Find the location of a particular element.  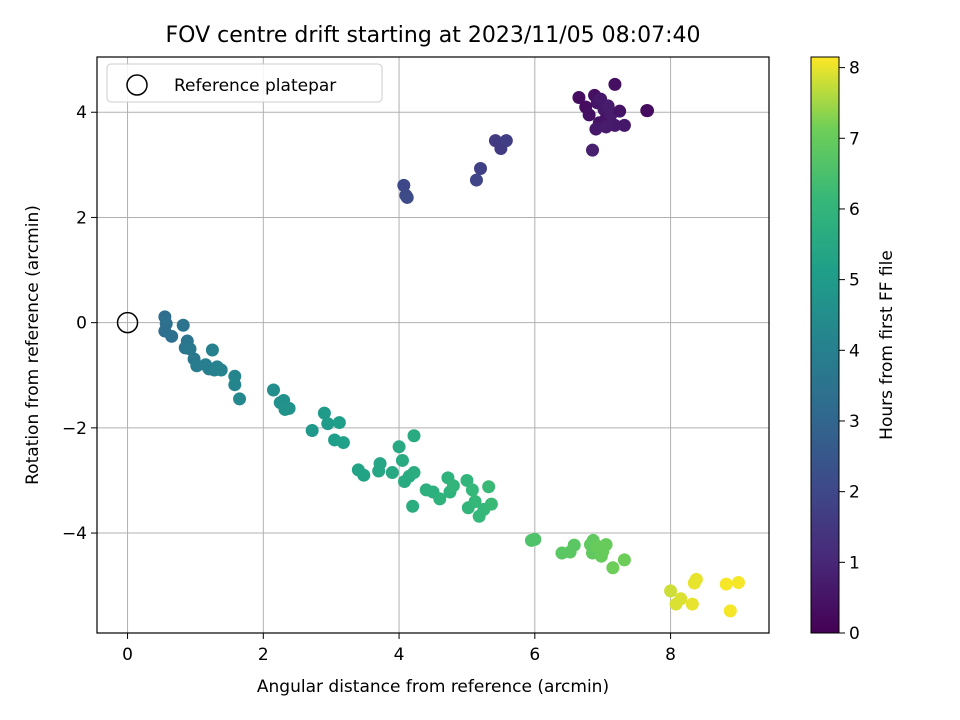

x-tick-label: 0 is located at coordinates (127, 655).